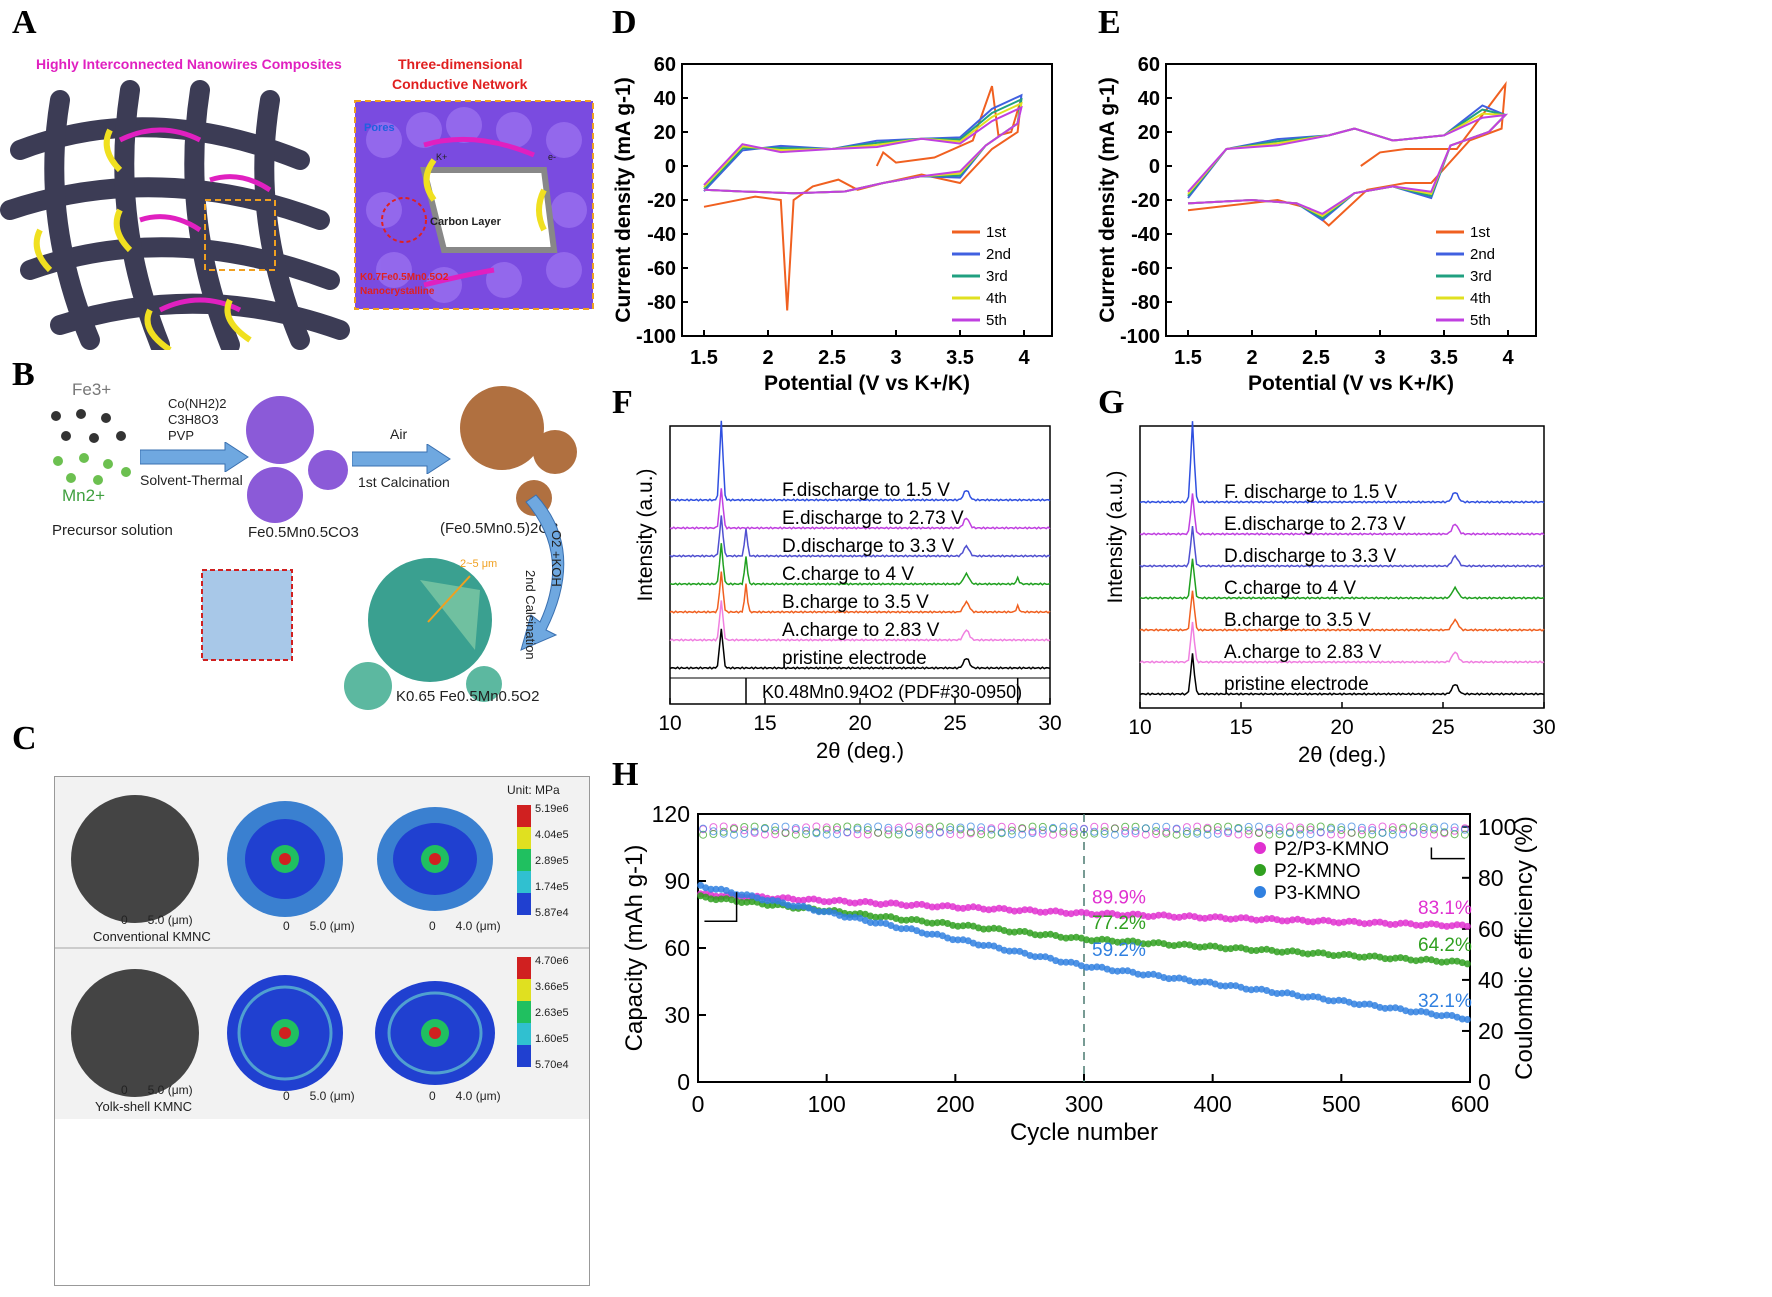  I want to click on panel-label-b: B, so click(23, 374).